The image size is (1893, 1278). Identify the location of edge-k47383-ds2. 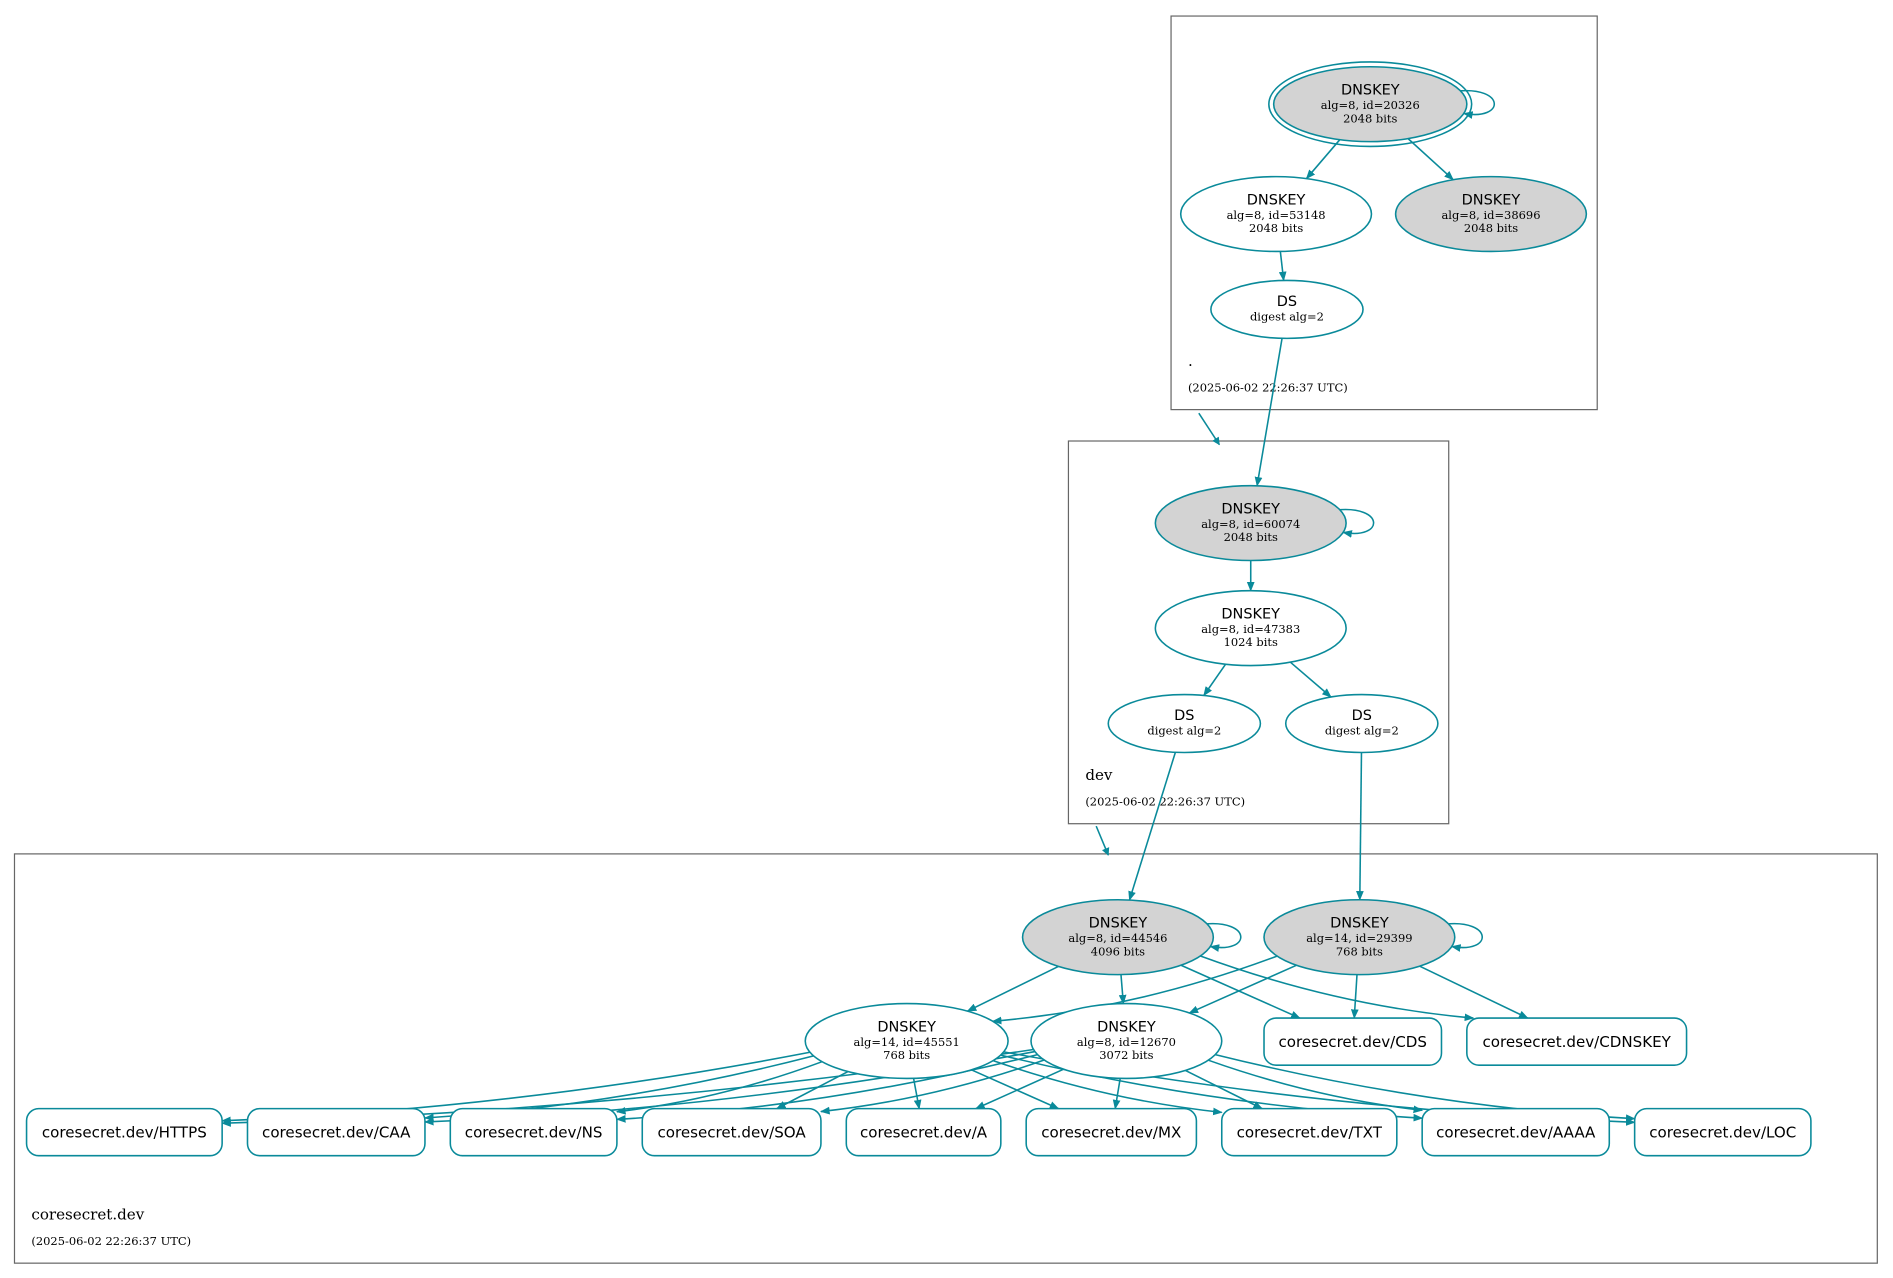
(1310, 679).